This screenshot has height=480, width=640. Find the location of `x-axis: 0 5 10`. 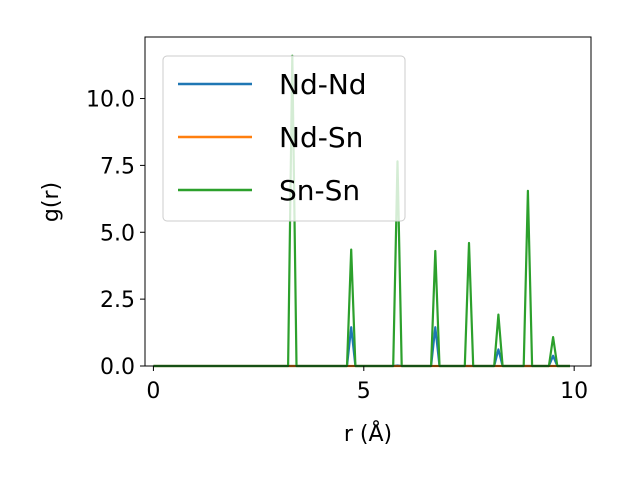

x-axis: 0 5 10 is located at coordinates (367, 385).